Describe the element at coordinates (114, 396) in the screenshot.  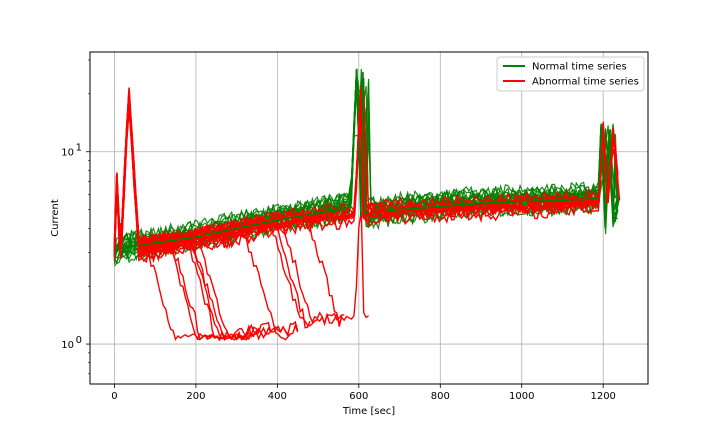
I see `x-tick-label: 0` at that location.